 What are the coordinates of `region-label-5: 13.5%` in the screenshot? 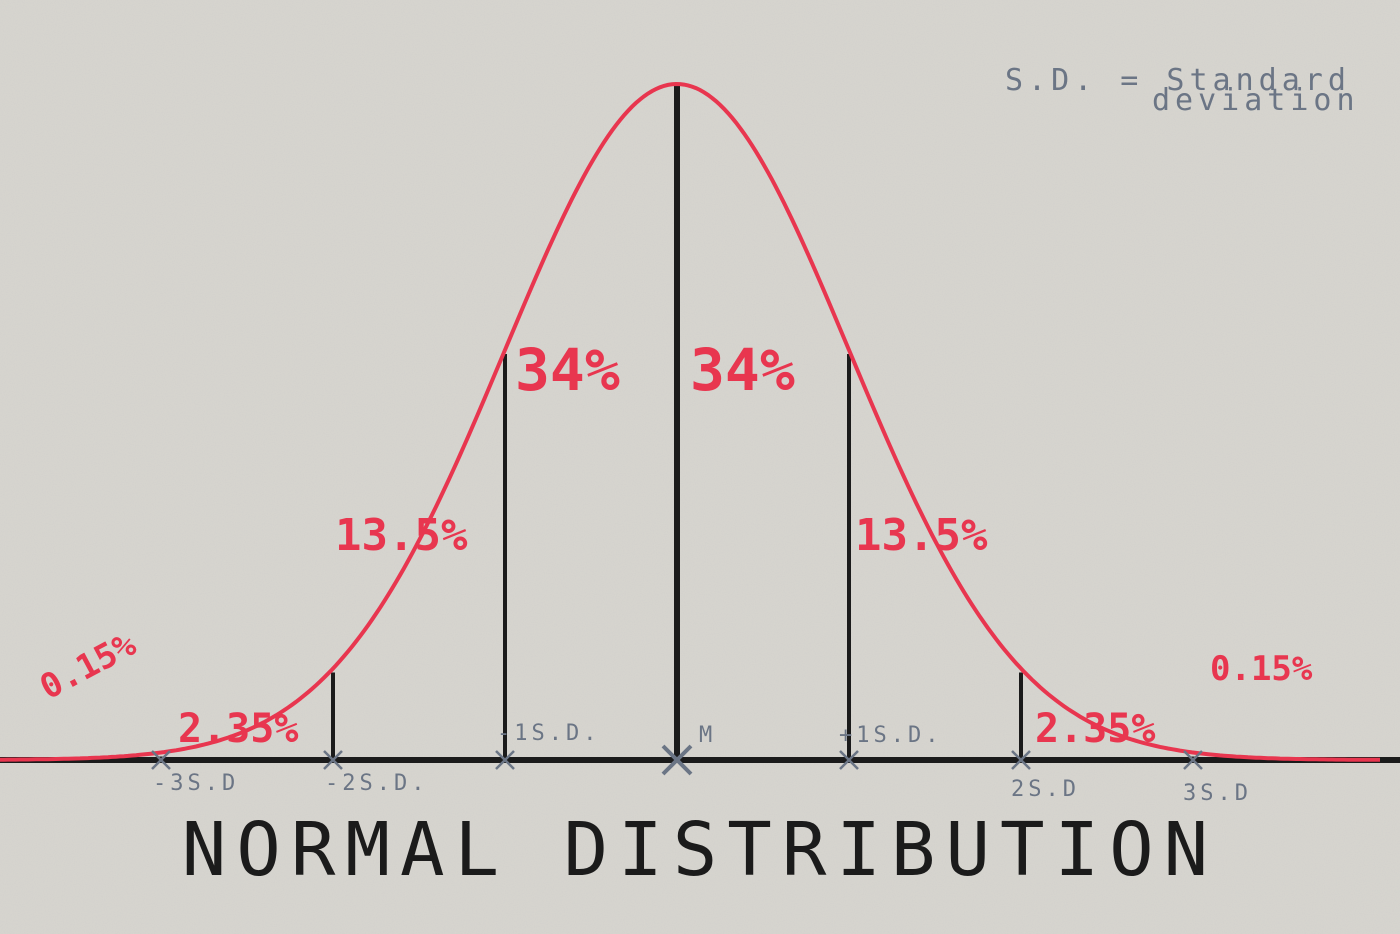 It's located at (921, 535).